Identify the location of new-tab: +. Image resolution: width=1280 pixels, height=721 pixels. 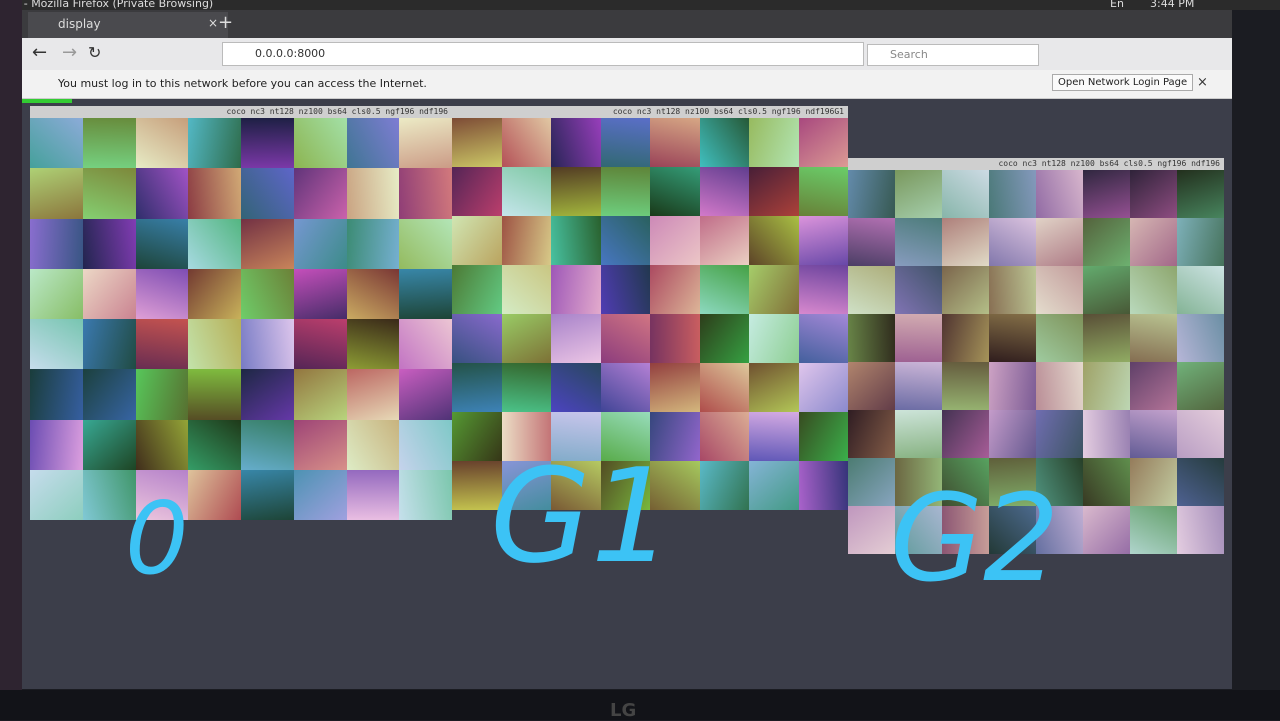
(226, 22).